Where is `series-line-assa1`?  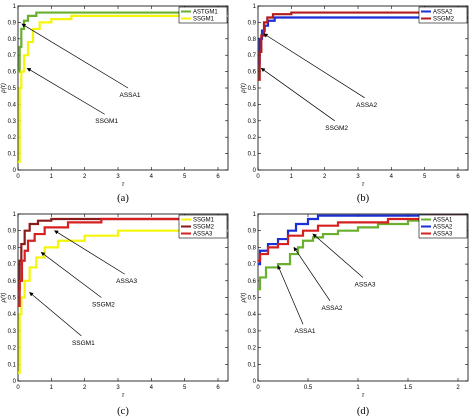 series-line-assa1 is located at coordinates (363, 255).